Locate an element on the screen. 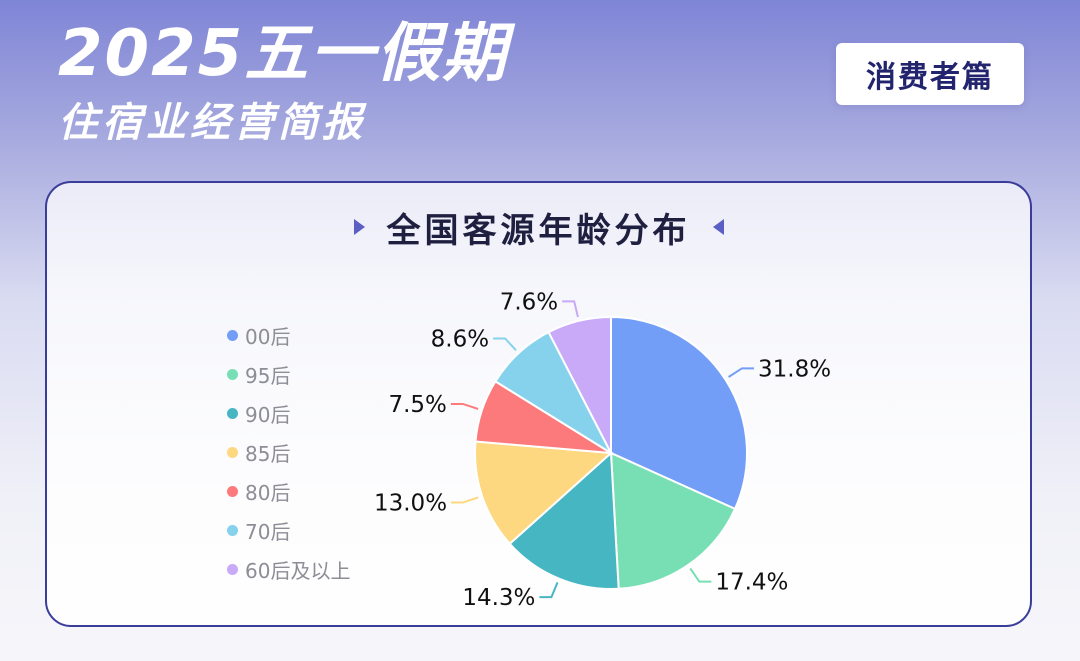 The image size is (1080, 661). consumer-badge: 消费者篇 is located at coordinates (930, 74).